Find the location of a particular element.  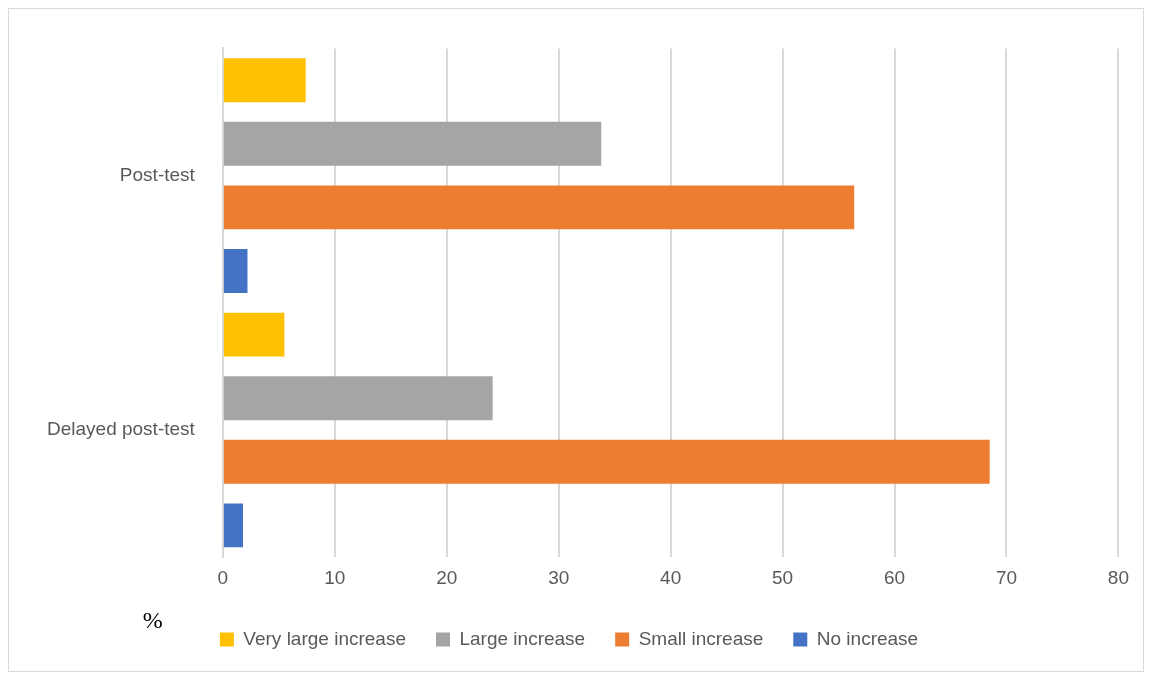

y-tick-label: Post-test is located at coordinates (157, 174).